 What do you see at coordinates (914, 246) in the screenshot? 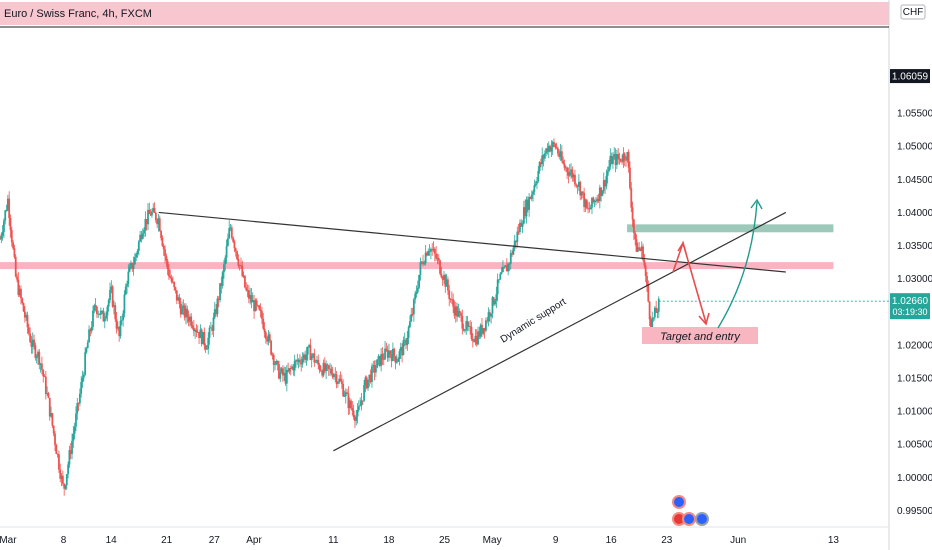
I see `y-tick-label: 1.03500` at bounding box center [914, 246].